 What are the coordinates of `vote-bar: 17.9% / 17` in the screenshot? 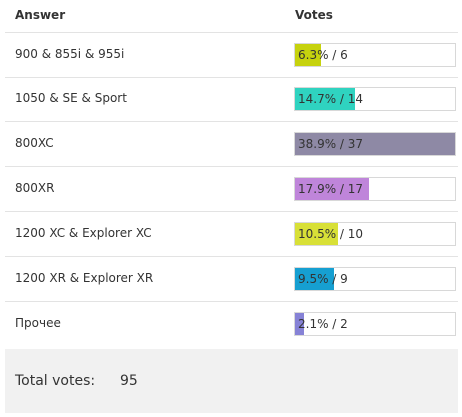 It's located at (375, 189).